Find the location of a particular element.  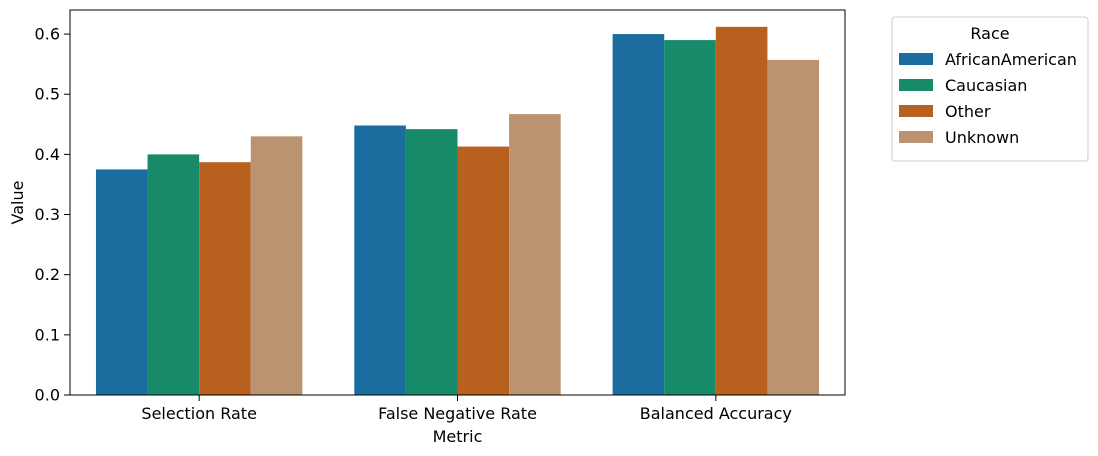

bar-caucasian-false-negative-rate is located at coordinates (431, 262).